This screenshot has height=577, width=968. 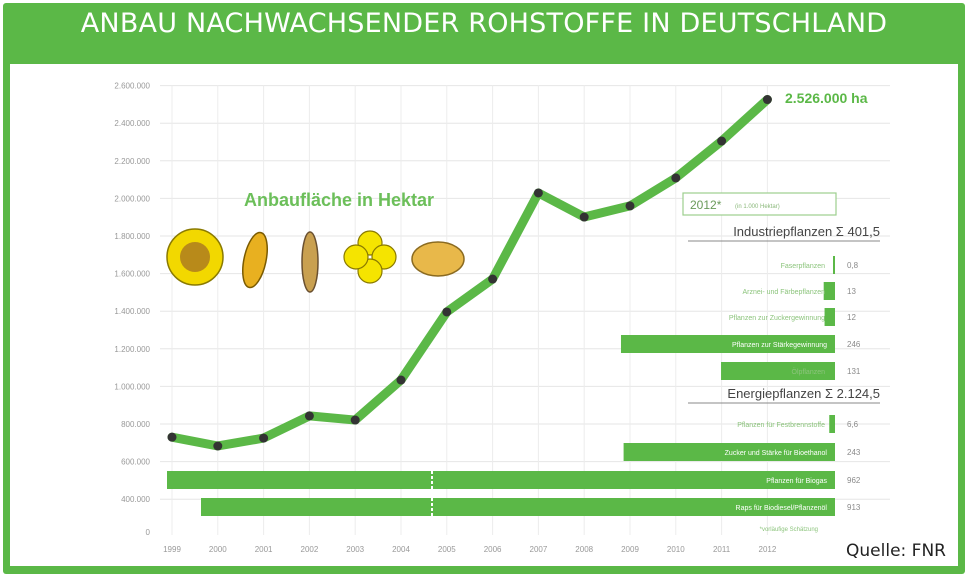 What do you see at coordinates (782, 508) in the screenshot?
I see `inset-bar-label: Raps für Biodiesel/Pflanzenöl` at bounding box center [782, 508].